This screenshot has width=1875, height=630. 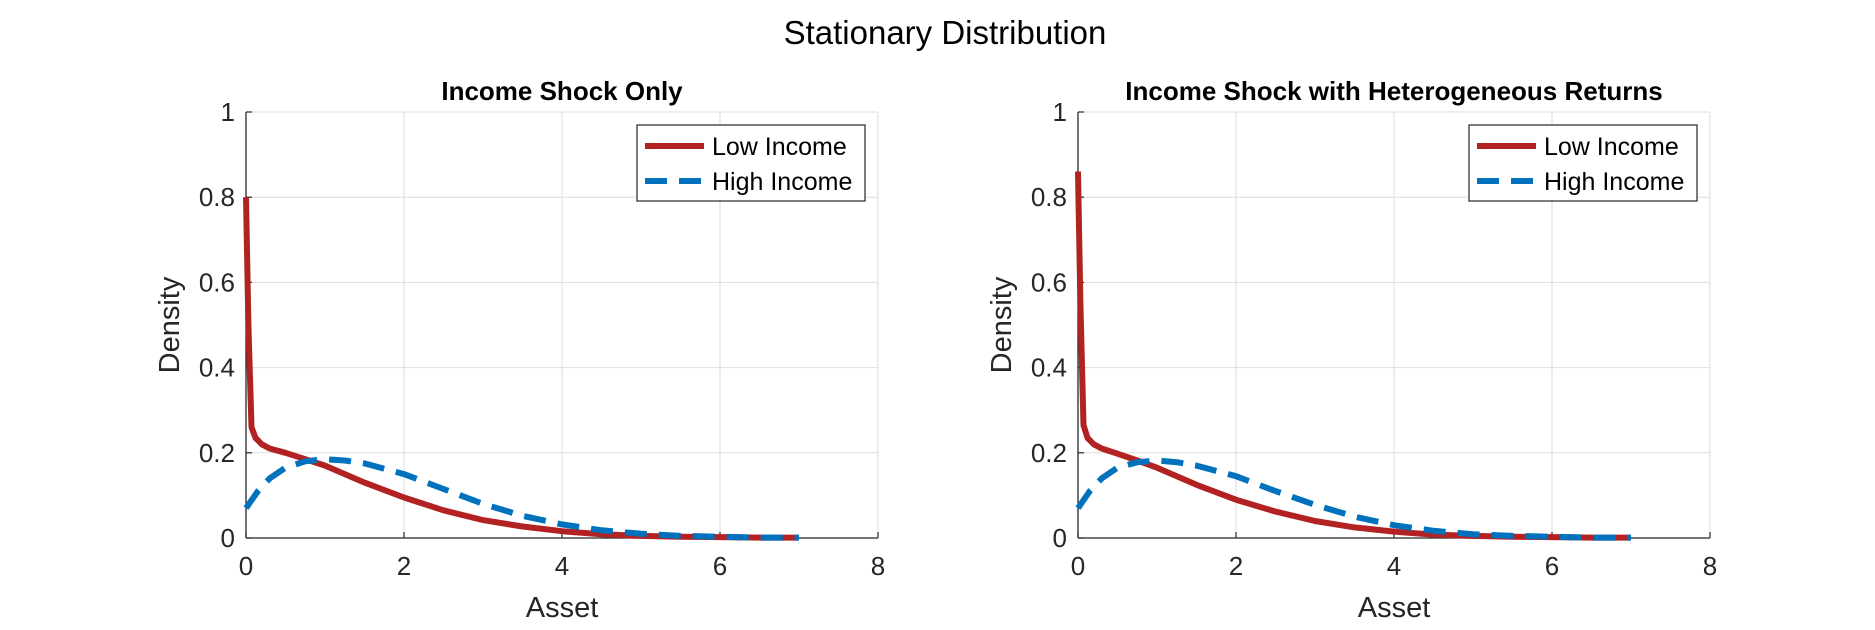 What do you see at coordinates (1393, 91) in the screenshot?
I see `chart-title: Income Shock with Heterogeneous Returns` at bounding box center [1393, 91].